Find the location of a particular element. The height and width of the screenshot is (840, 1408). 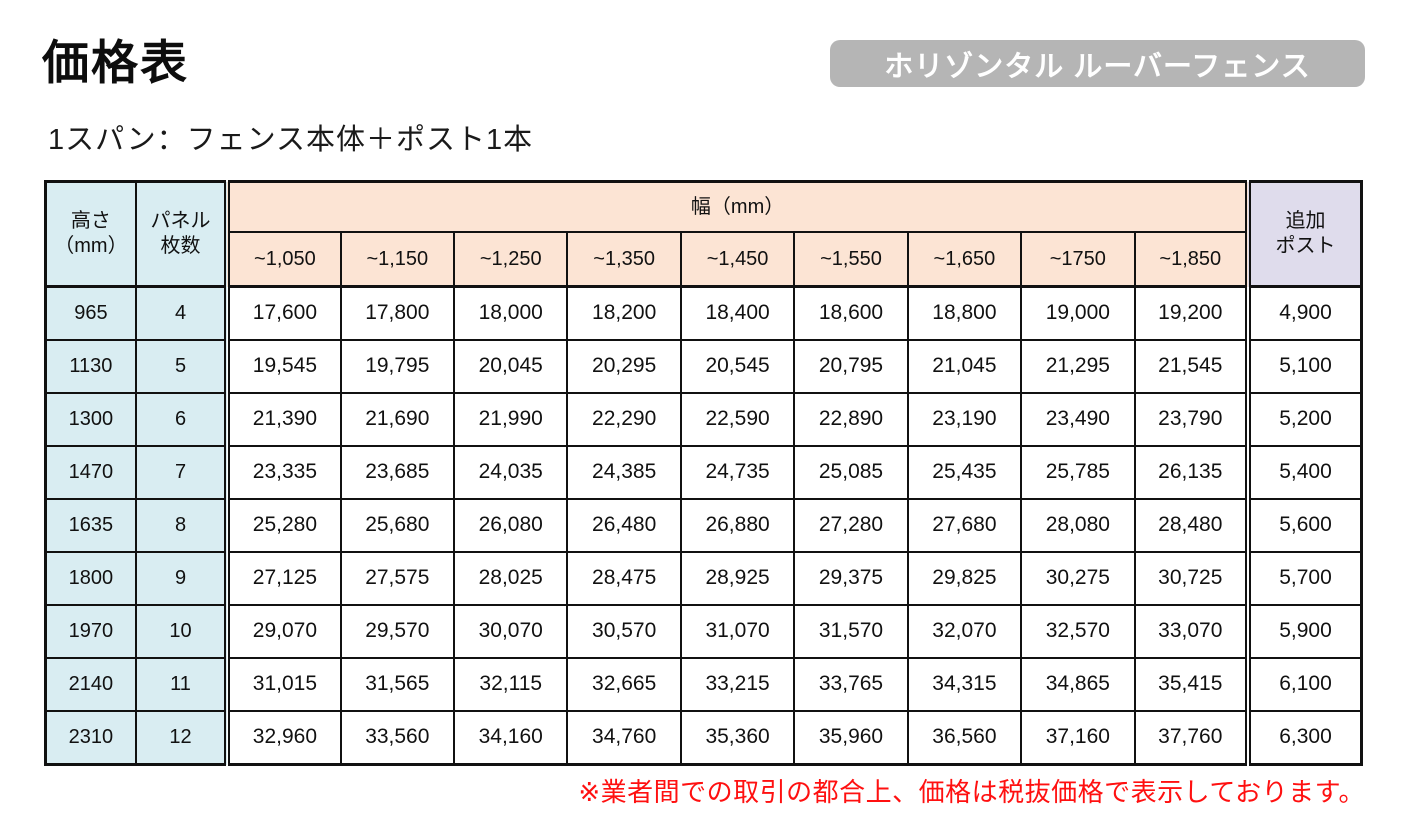

price-cell: 32,665 is located at coordinates (624, 684).